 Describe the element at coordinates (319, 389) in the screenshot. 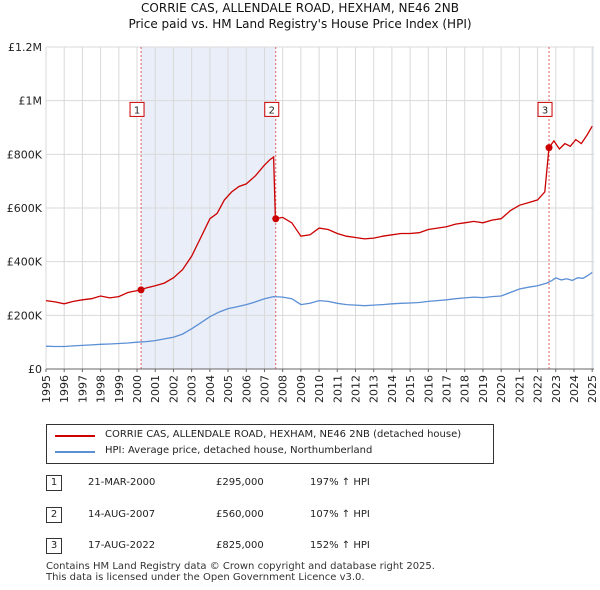

I see `x-tick-label: 2010` at that location.